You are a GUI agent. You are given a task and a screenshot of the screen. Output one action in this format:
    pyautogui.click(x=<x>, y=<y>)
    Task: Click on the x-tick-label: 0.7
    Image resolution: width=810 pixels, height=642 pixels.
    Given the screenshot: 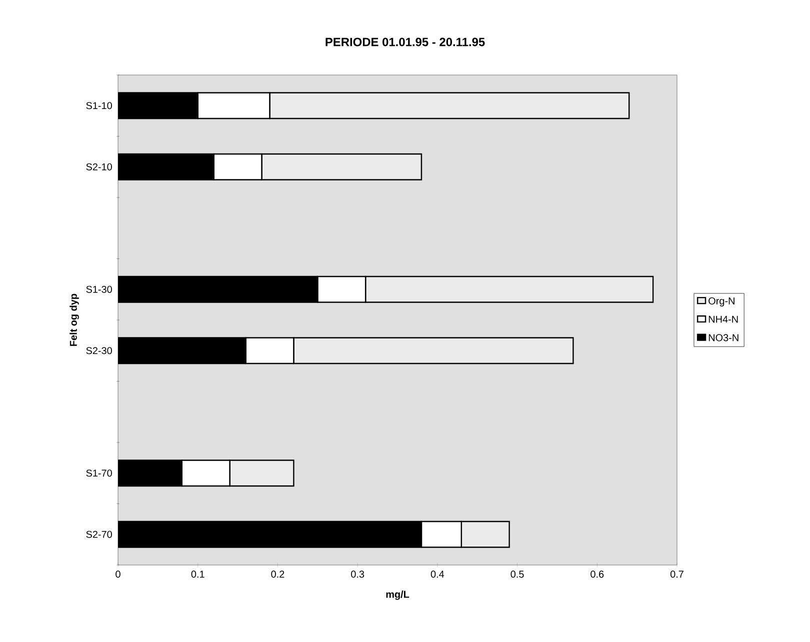 What is the action you would take?
    pyautogui.click(x=677, y=574)
    